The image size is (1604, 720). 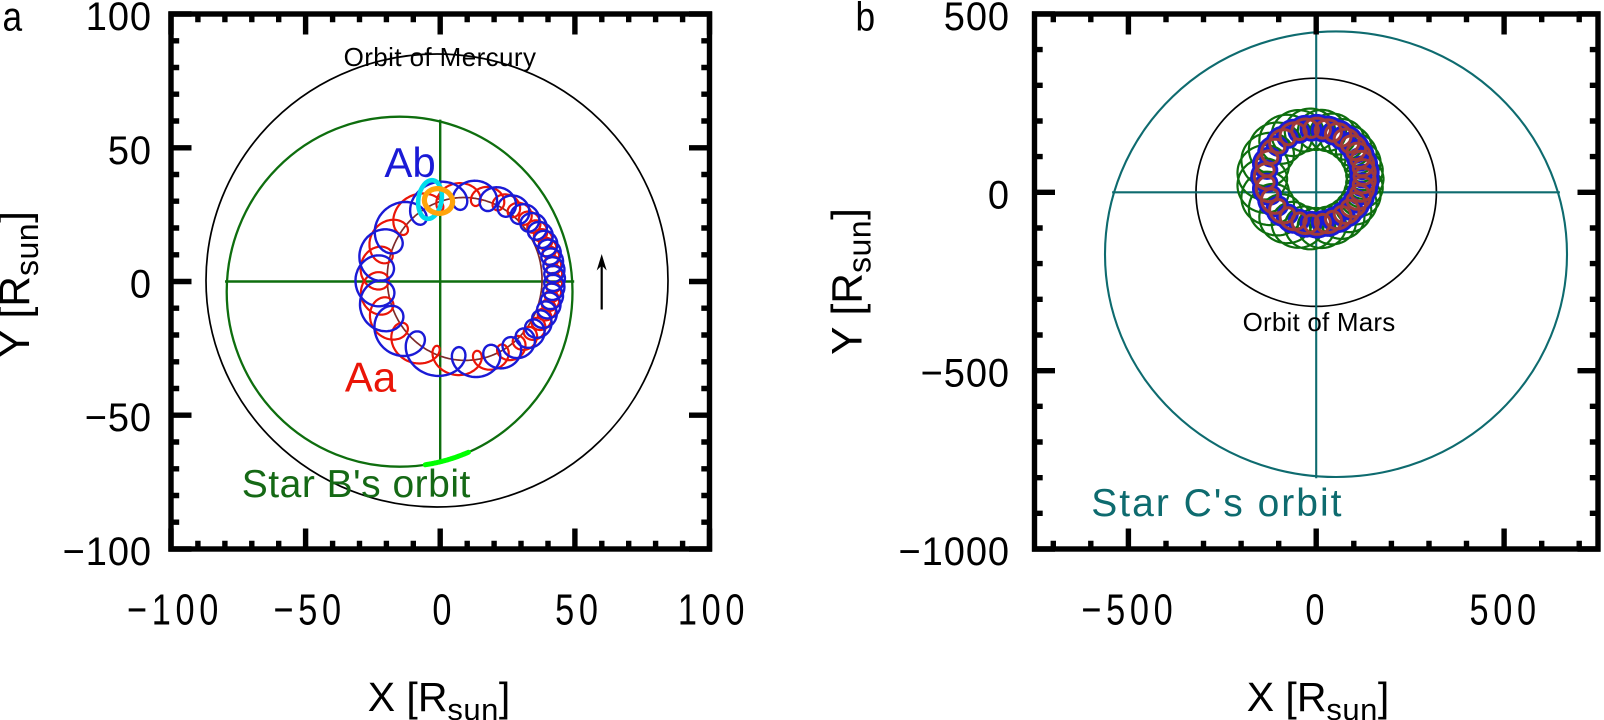 What do you see at coordinates (409, 162) in the screenshot?
I see `svg-text: Ab` at bounding box center [409, 162].